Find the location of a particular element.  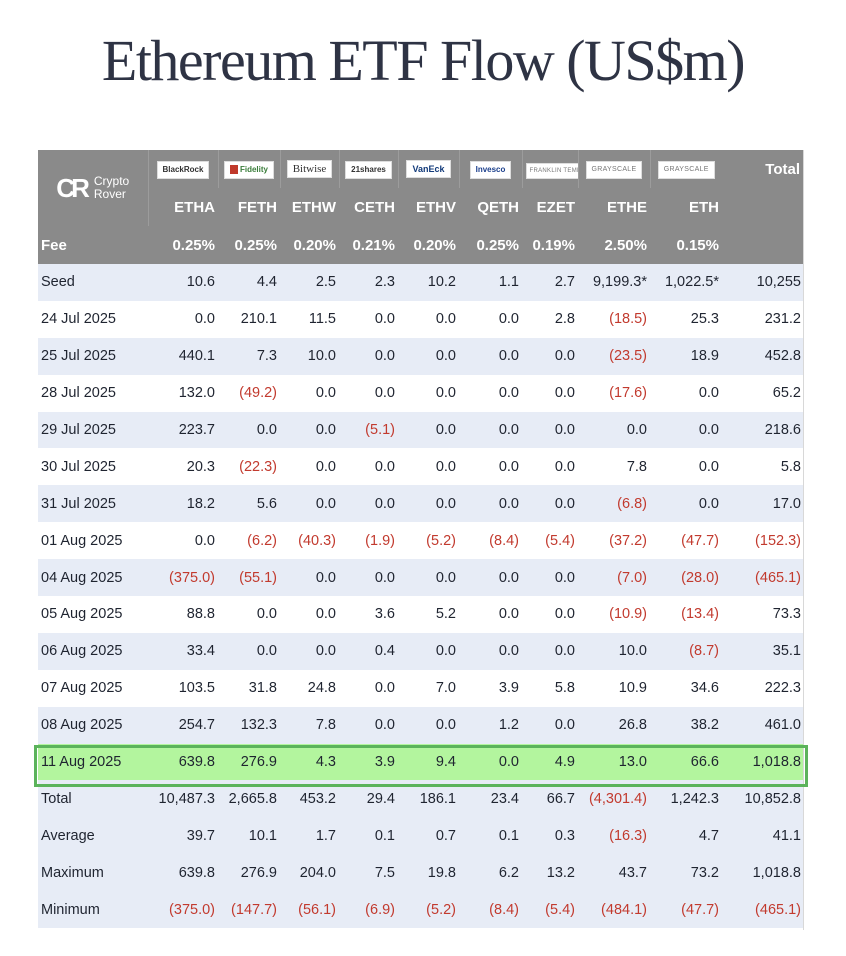

ticker-eth: ETH is located at coordinates (686, 207).